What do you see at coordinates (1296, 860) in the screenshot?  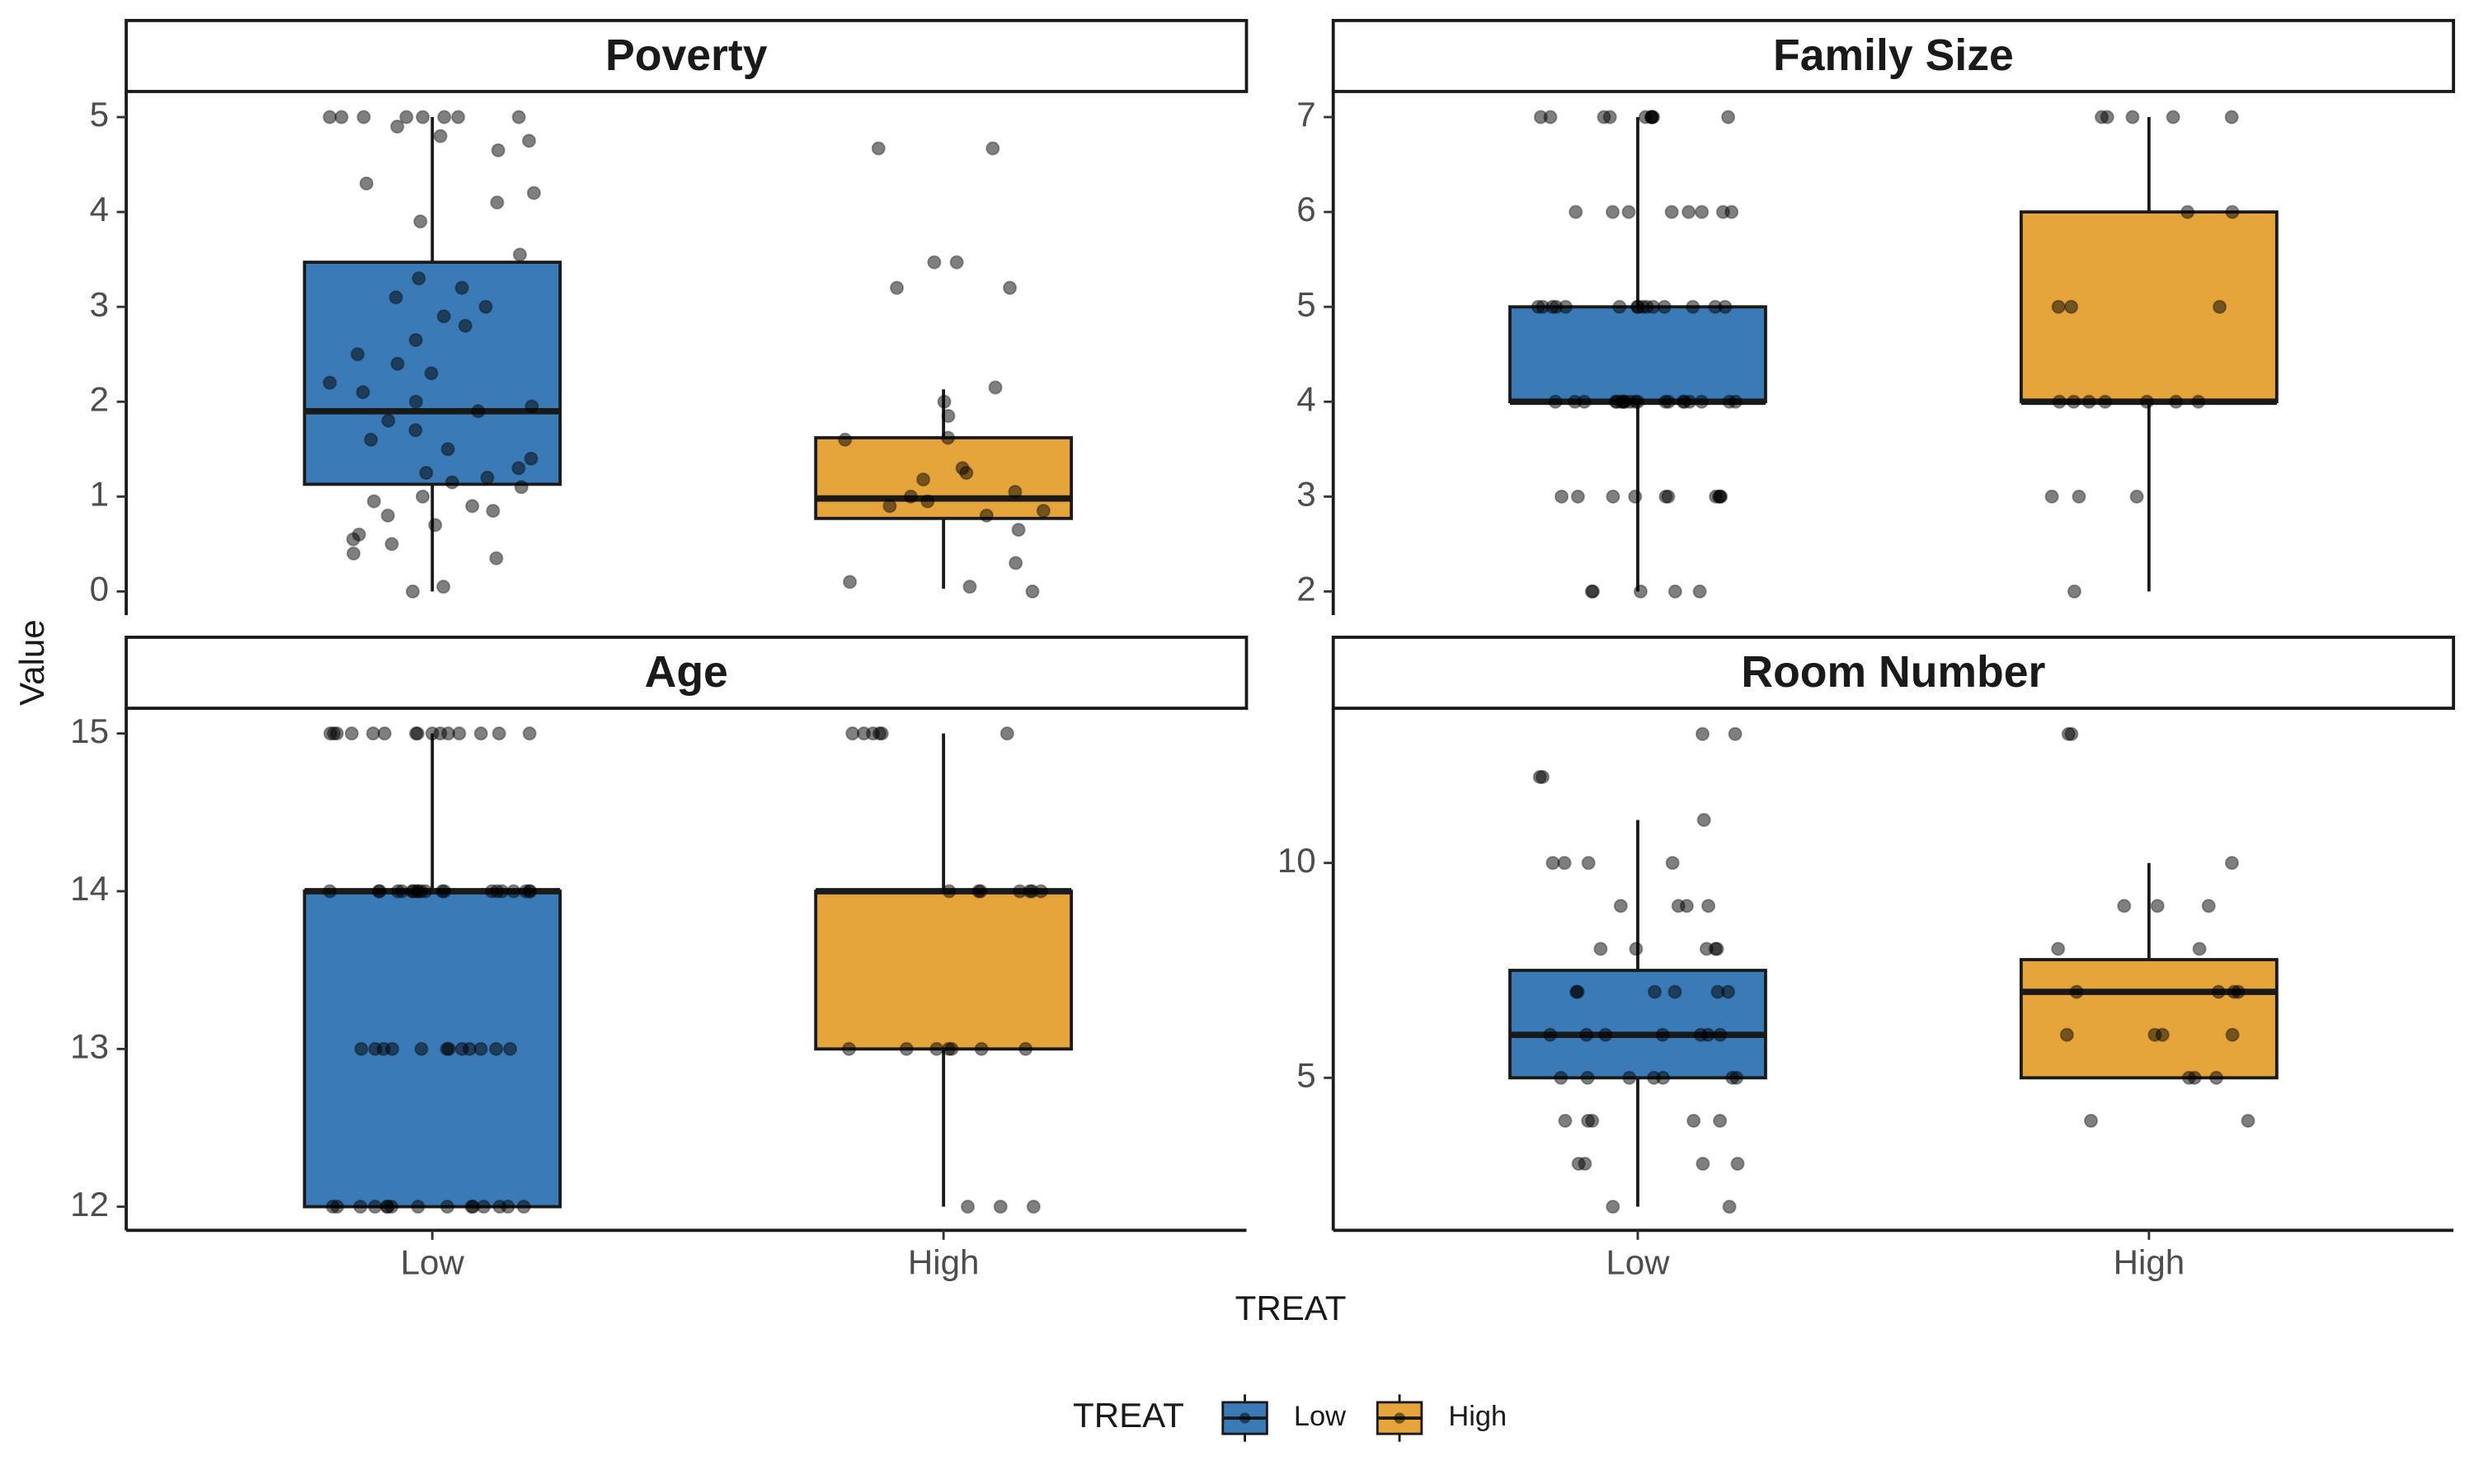 I see `y-tick-label: 10` at bounding box center [1296, 860].